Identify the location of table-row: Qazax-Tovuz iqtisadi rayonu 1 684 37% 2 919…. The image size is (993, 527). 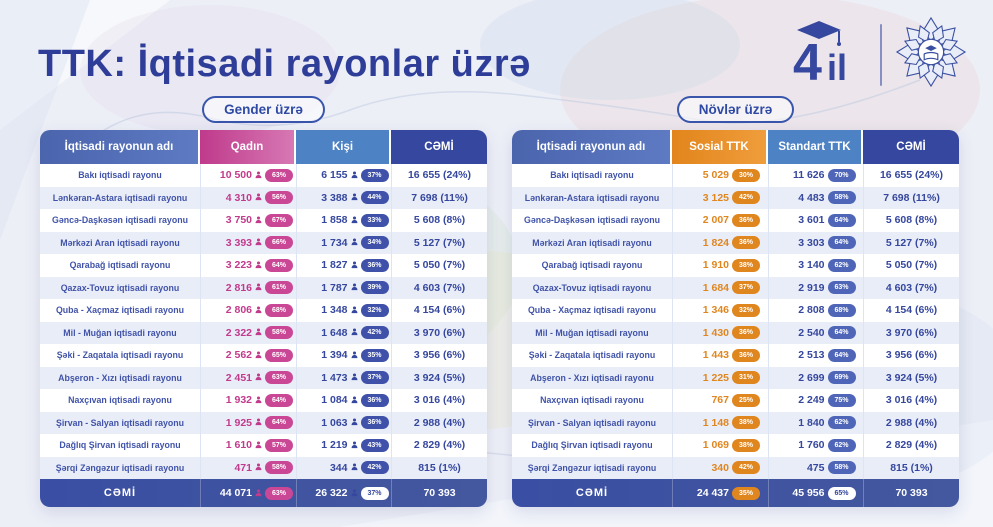
(735, 287).